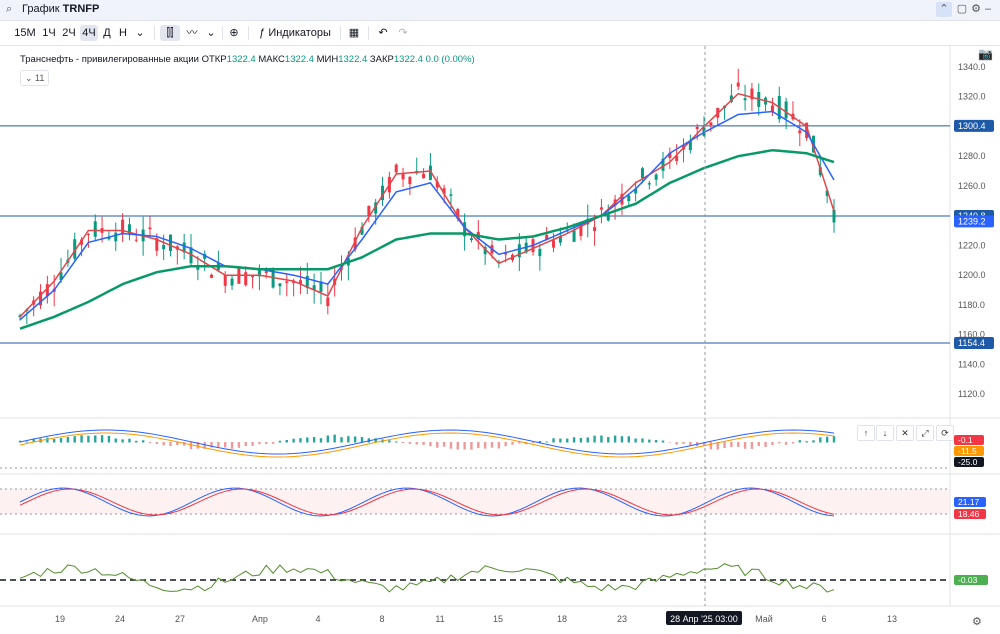 Image resolution: width=1000 pixels, height=634 pixels. Describe the element at coordinates (427, 502) in the screenshot. I see `stoch-d-line` at that location.